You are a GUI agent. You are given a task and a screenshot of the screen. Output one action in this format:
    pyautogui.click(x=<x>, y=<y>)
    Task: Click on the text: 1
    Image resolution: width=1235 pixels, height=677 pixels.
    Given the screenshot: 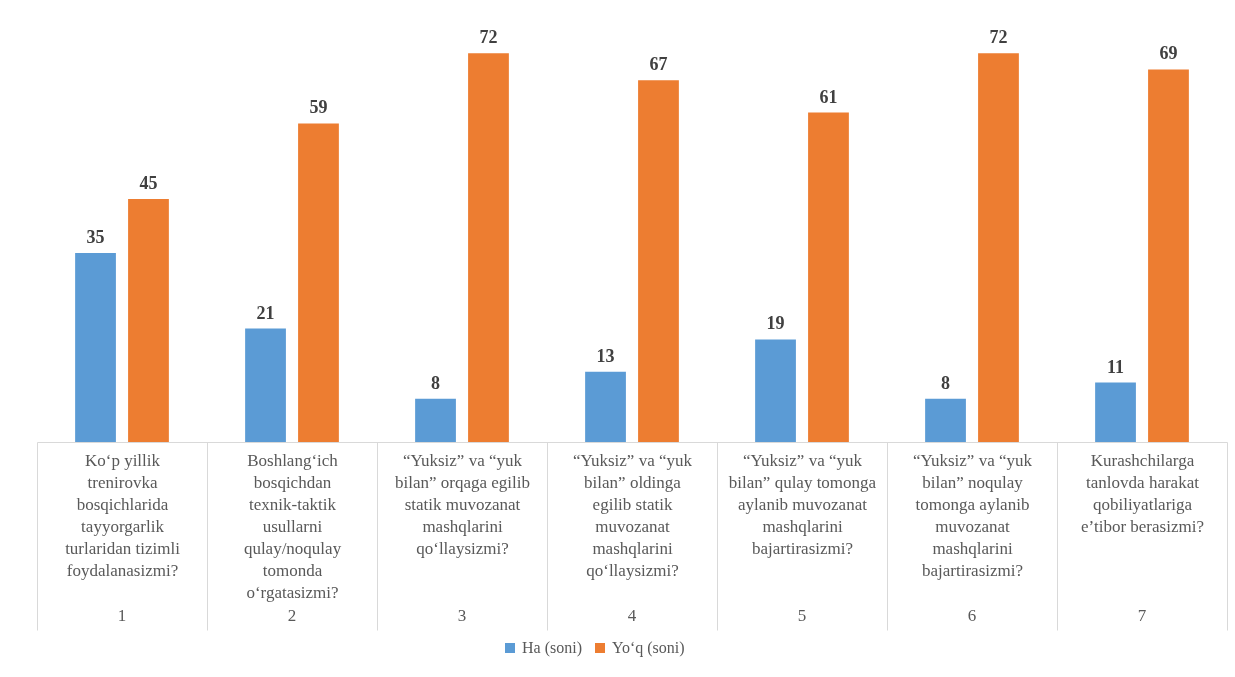 What is the action you would take?
    pyautogui.click(x=122, y=615)
    